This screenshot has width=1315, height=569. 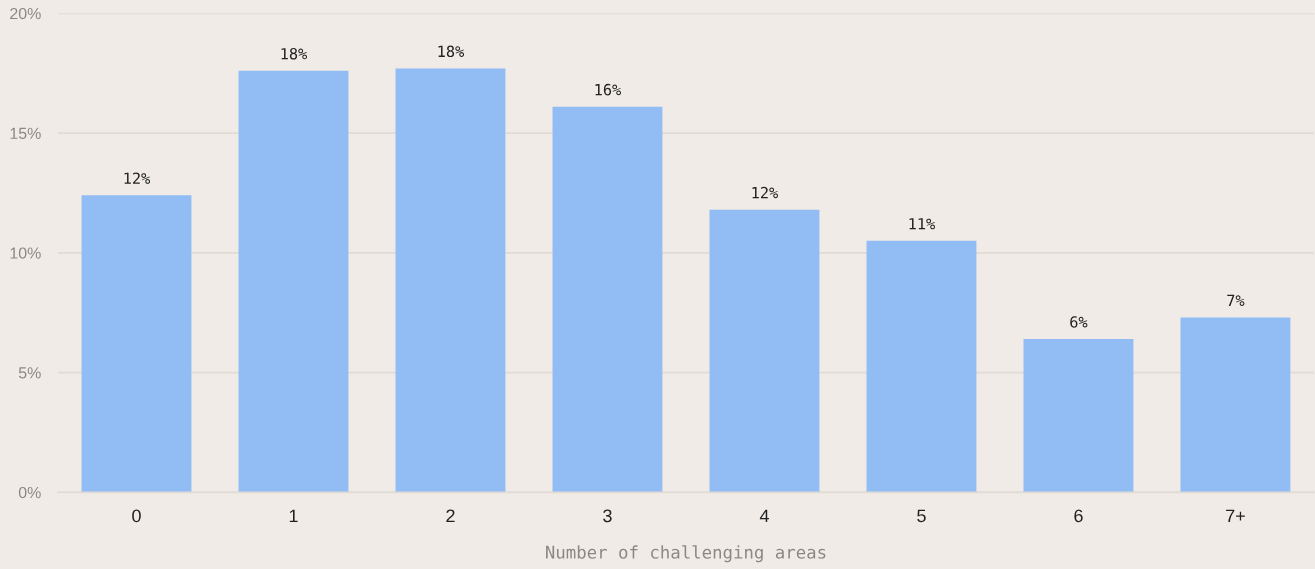 I want to click on data-label: 7%, so click(x=1236, y=300).